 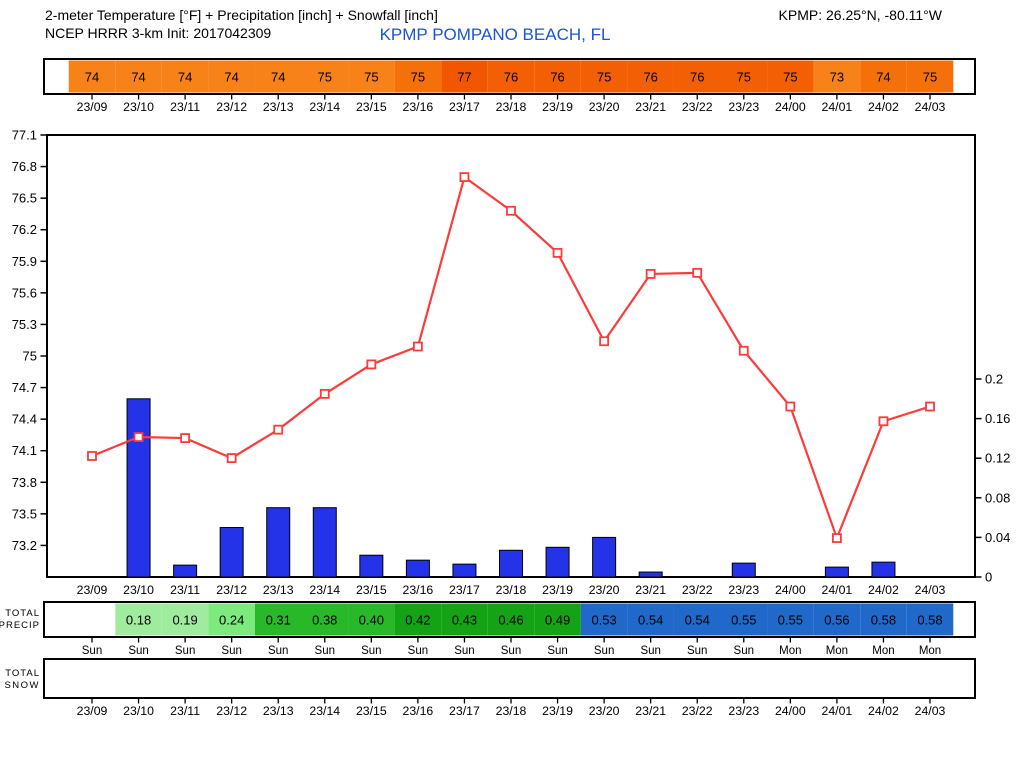 What do you see at coordinates (988, 577) in the screenshot?
I see `right-axis-tick-label: 0` at bounding box center [988, 577].